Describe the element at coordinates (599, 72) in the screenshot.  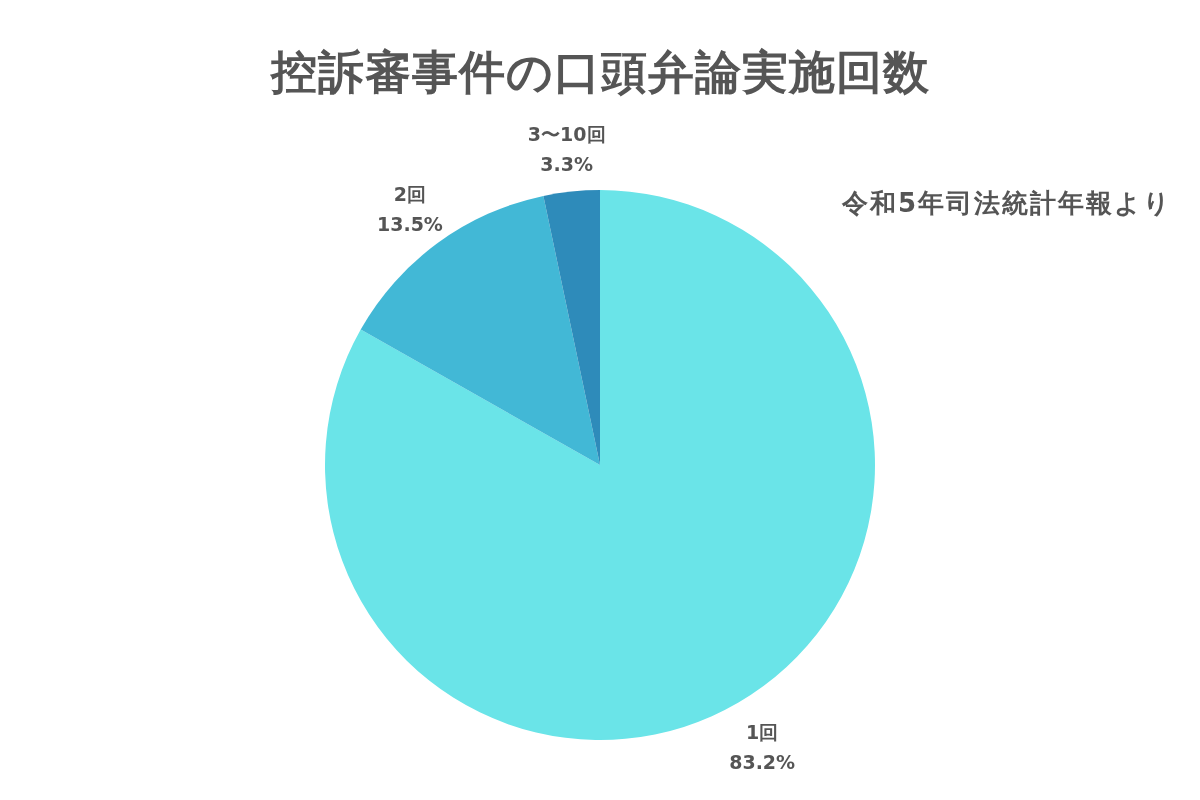
I see `chart-title: 控訴審事件の口頭弁論実施回数` at that location.